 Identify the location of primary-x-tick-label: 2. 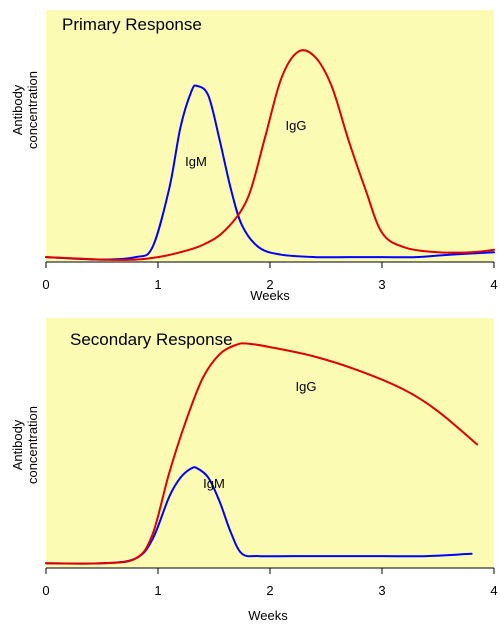
(269, 284).